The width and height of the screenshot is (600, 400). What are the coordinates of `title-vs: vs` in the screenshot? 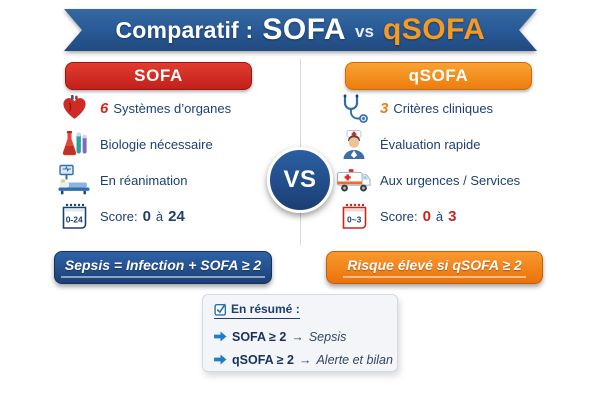 It's located at (364, 31).